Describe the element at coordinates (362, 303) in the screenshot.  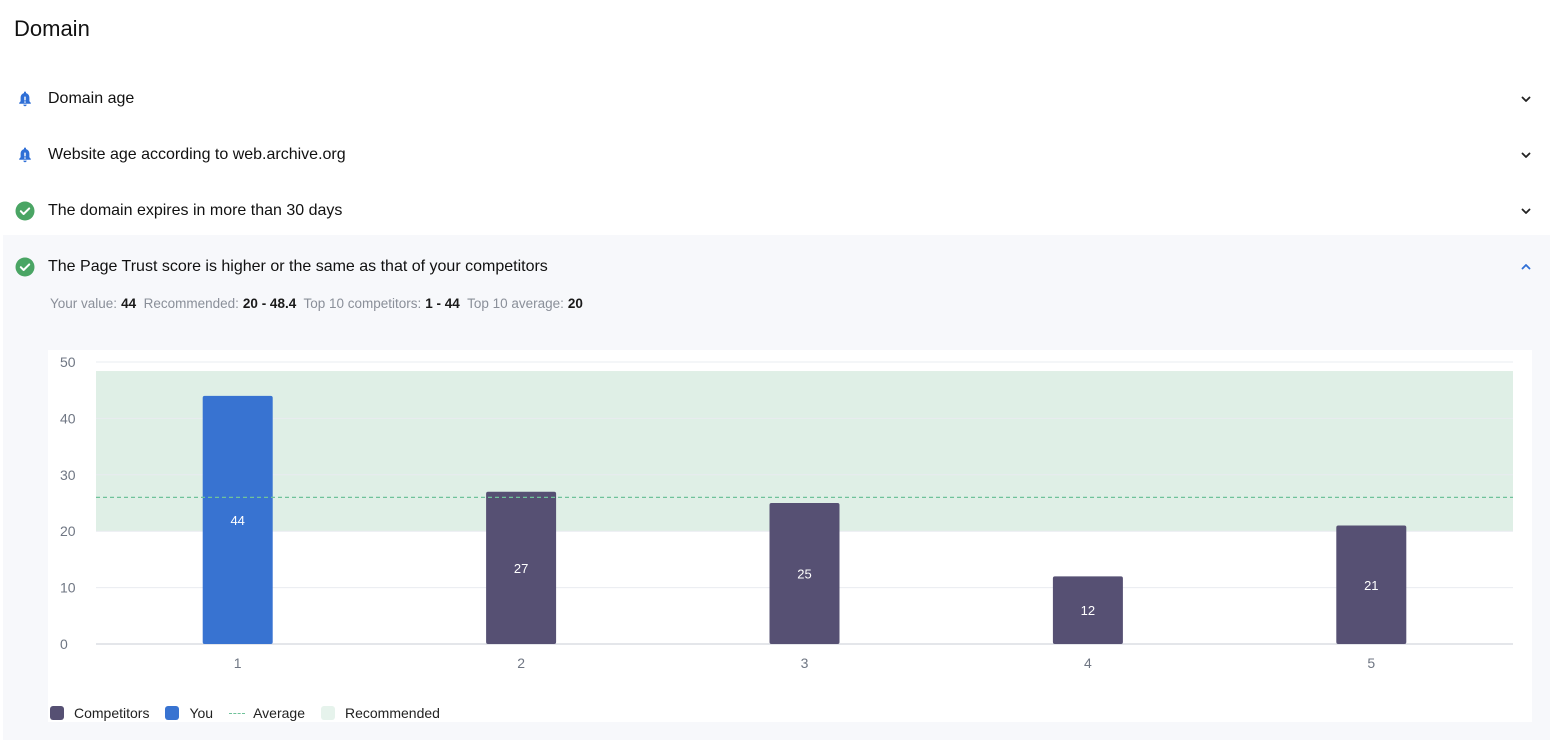
I see `competitors-label: Top 10 competitors:` at that location.